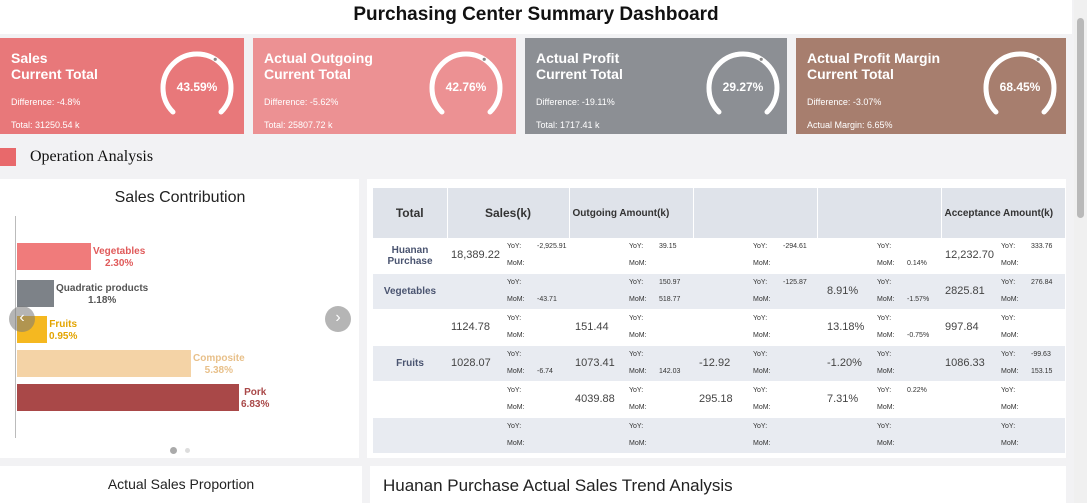 This screenshot has width=1087, height=503. I want to click on carousel-next-button: ›, so click(338, 319).